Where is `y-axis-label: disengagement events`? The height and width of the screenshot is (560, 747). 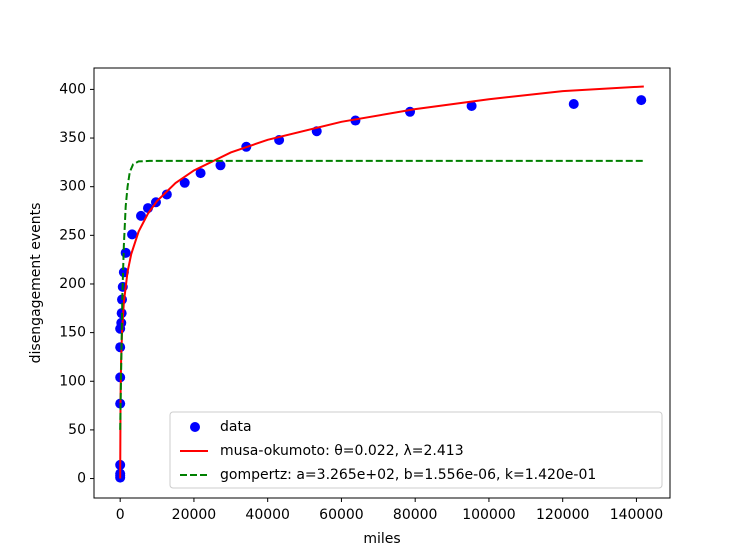
y-axis-label: disengagement events is located at coordinates (36, 283).